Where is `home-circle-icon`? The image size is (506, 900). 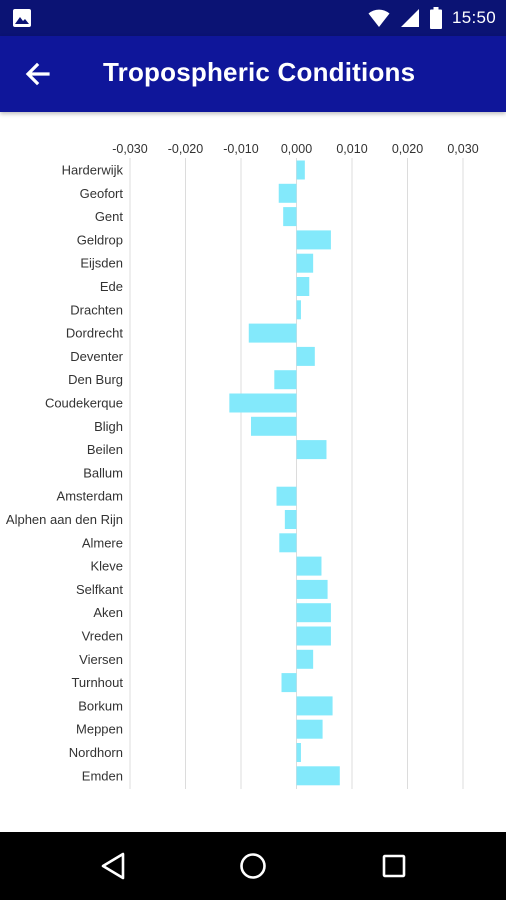 home-circle-icon is located at coordinates (253, 866).